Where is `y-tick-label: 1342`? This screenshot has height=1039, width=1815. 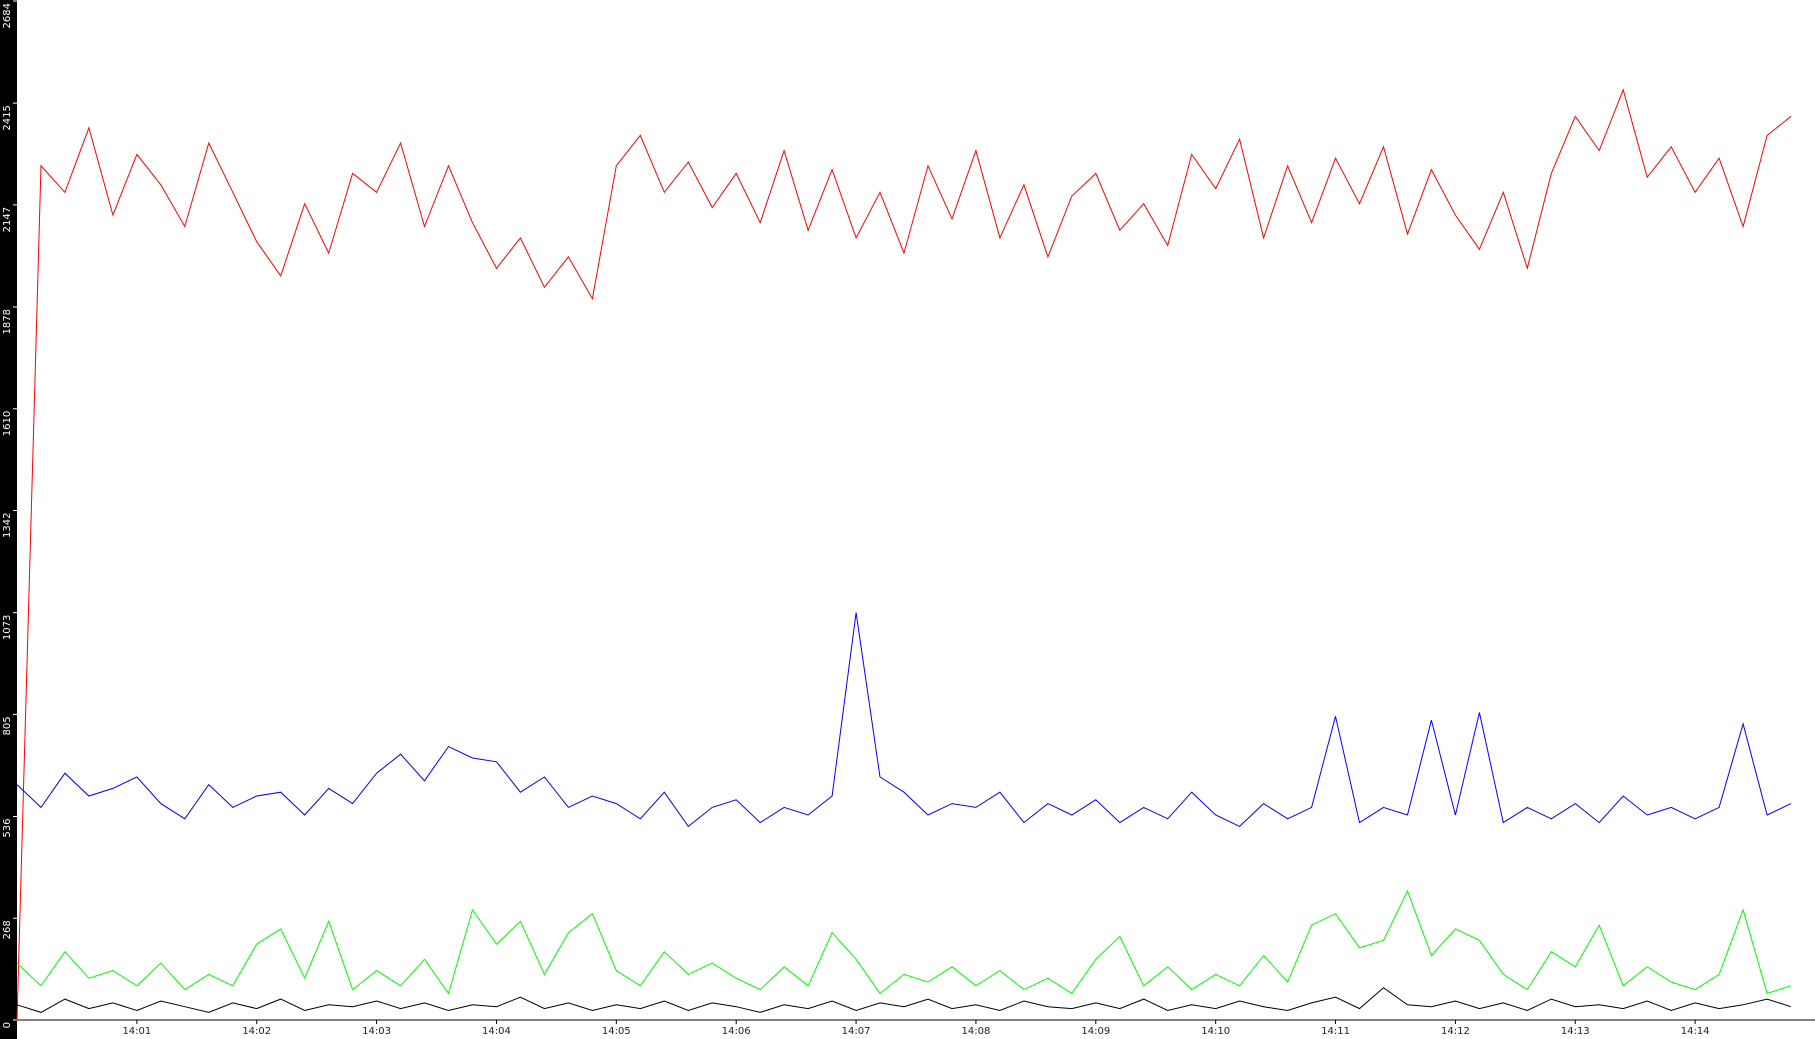
y-tick-label: 1342 is located at coordinates (7, 525).